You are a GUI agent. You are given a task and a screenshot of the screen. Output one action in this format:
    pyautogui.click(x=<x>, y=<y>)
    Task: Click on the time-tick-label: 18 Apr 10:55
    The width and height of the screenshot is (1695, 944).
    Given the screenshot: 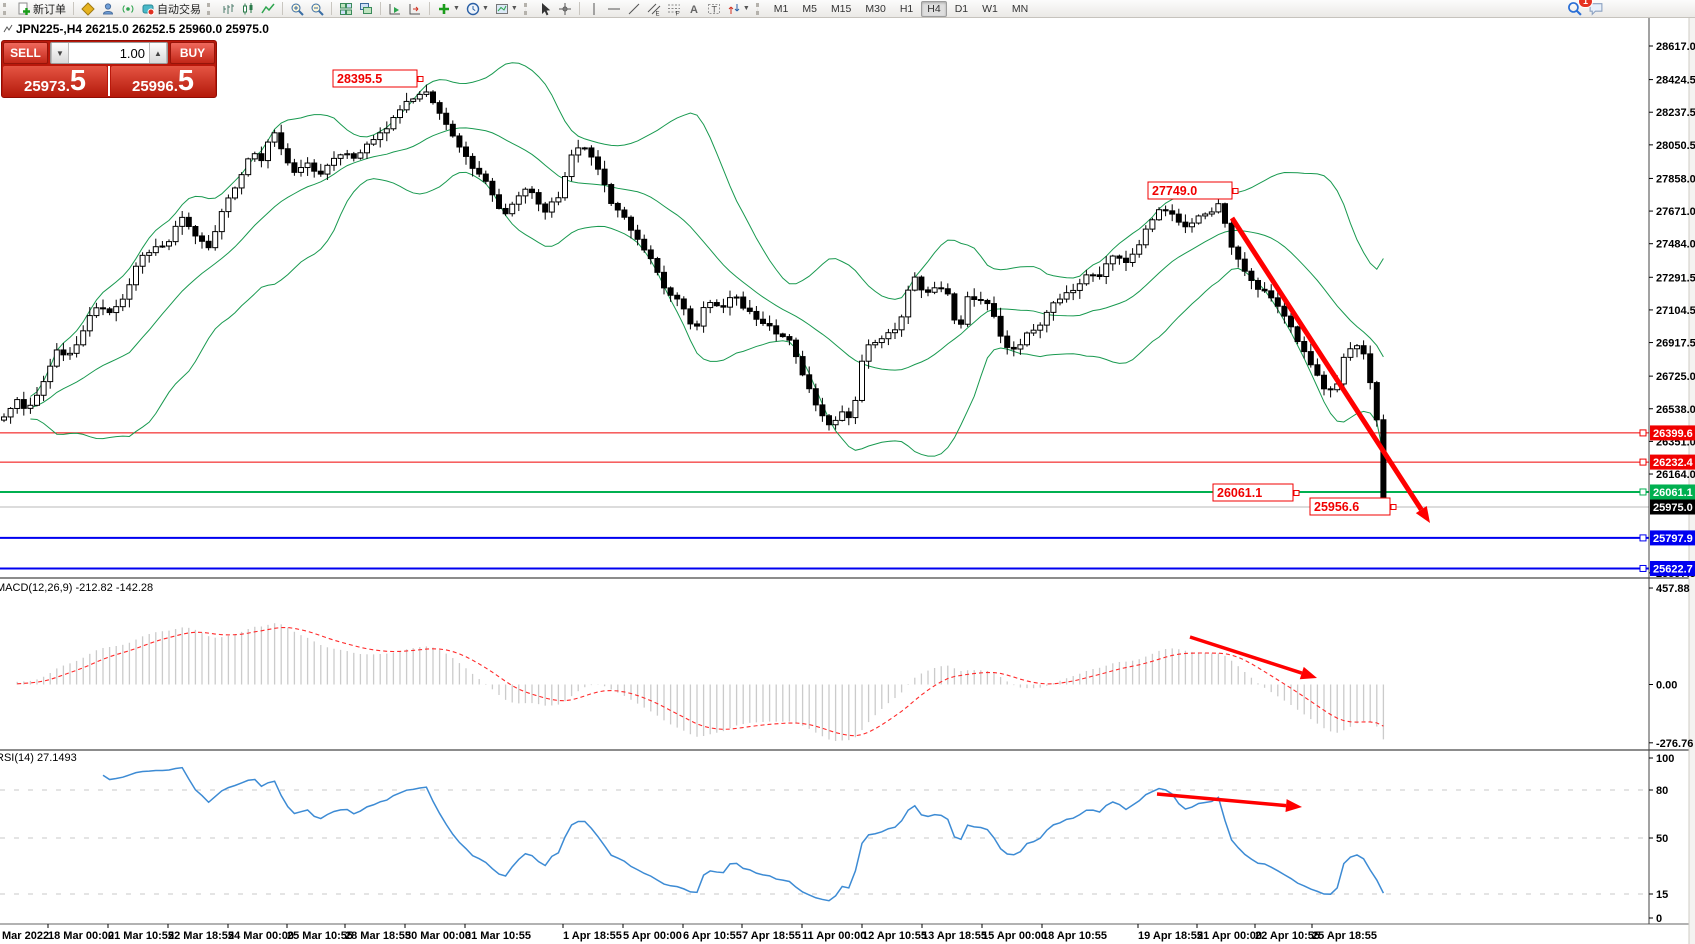 What is the action you would take?
    pyautogui.click(x=1074, y=936)
    